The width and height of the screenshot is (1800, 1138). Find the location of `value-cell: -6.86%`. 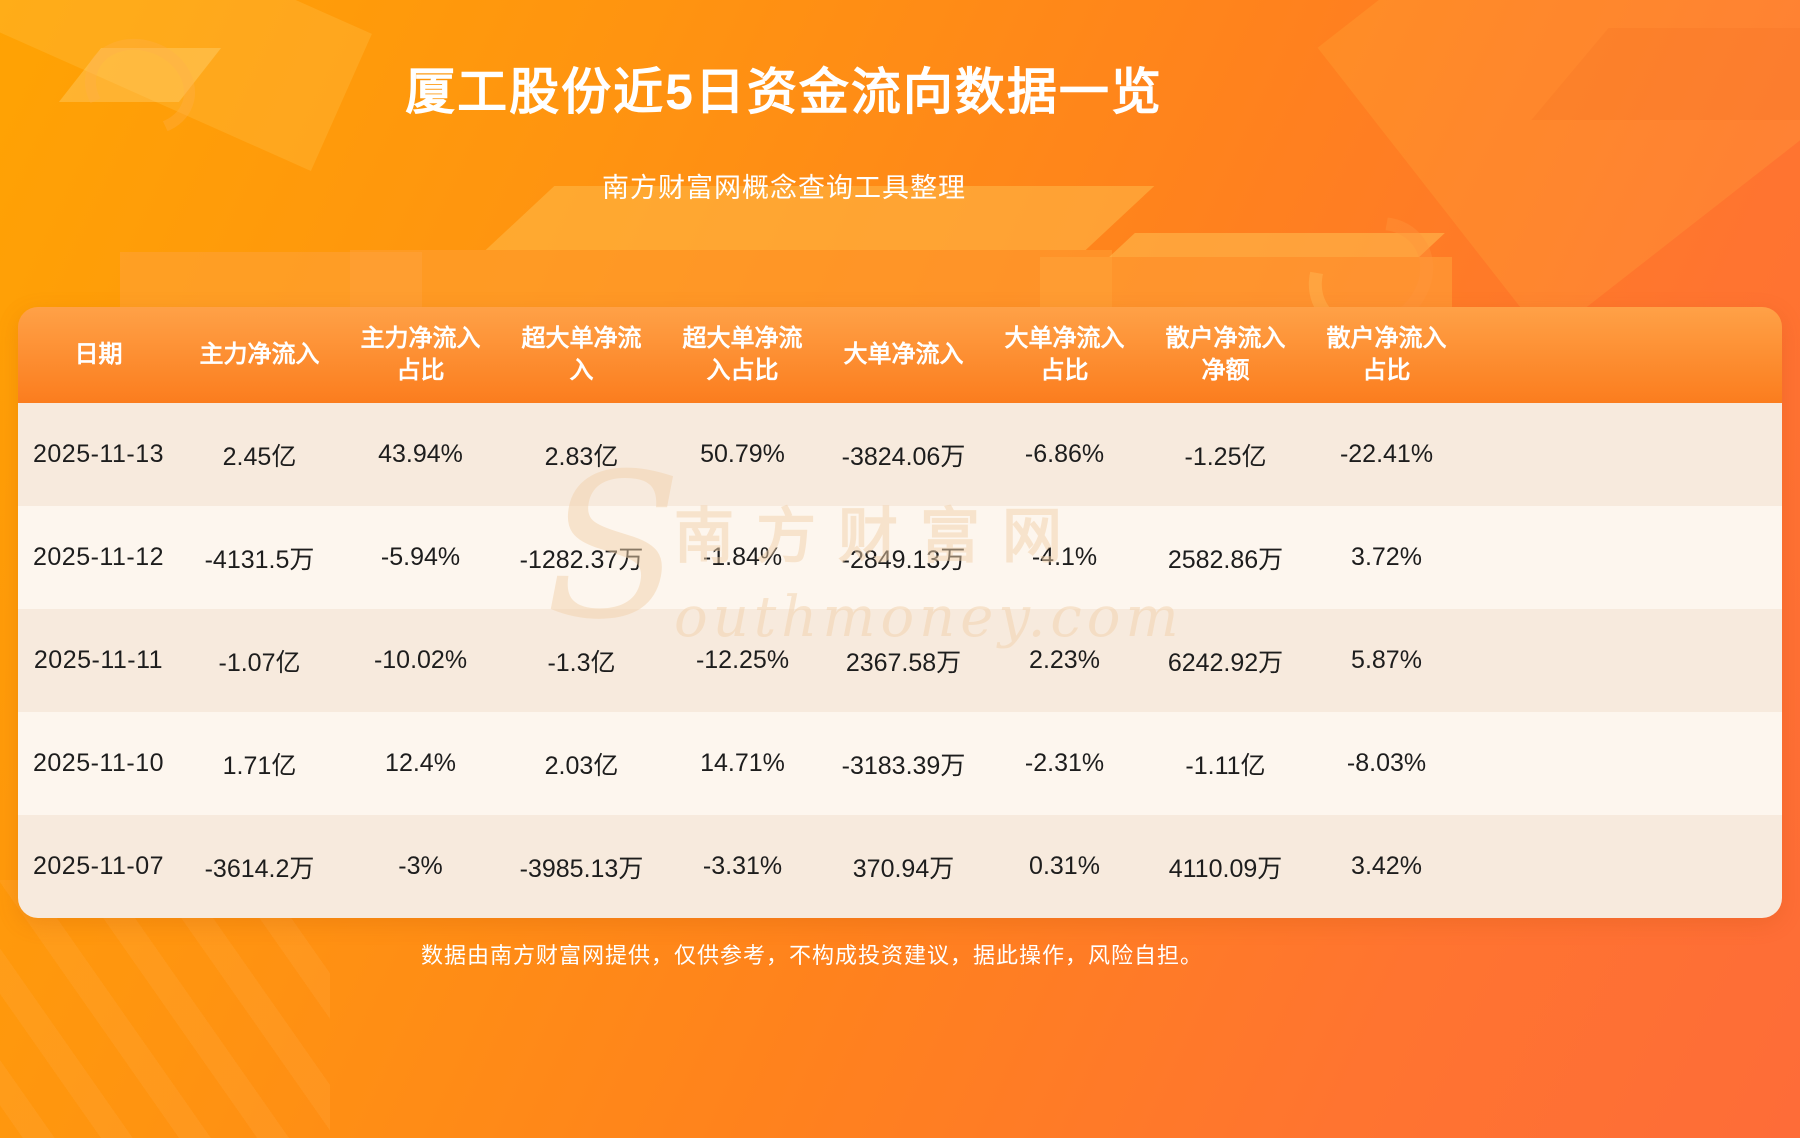

value-cell: -6.86% is located at coordinates (1064, 454).